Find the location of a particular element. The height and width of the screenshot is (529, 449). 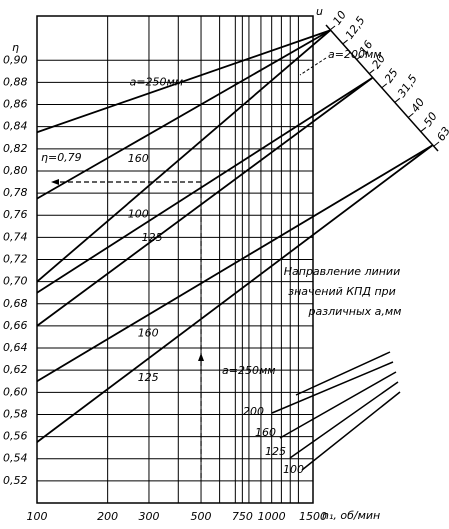

series-line is located at coordinates (183, 81).